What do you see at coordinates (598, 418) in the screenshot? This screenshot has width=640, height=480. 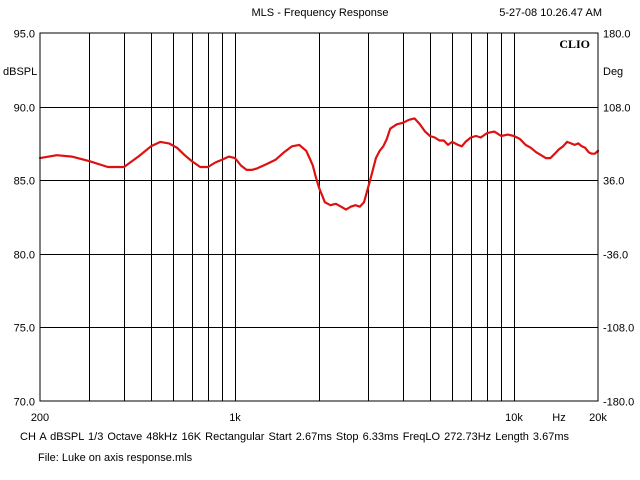 I see `x-tick-label: 20k` at bounding box center [598, 418].